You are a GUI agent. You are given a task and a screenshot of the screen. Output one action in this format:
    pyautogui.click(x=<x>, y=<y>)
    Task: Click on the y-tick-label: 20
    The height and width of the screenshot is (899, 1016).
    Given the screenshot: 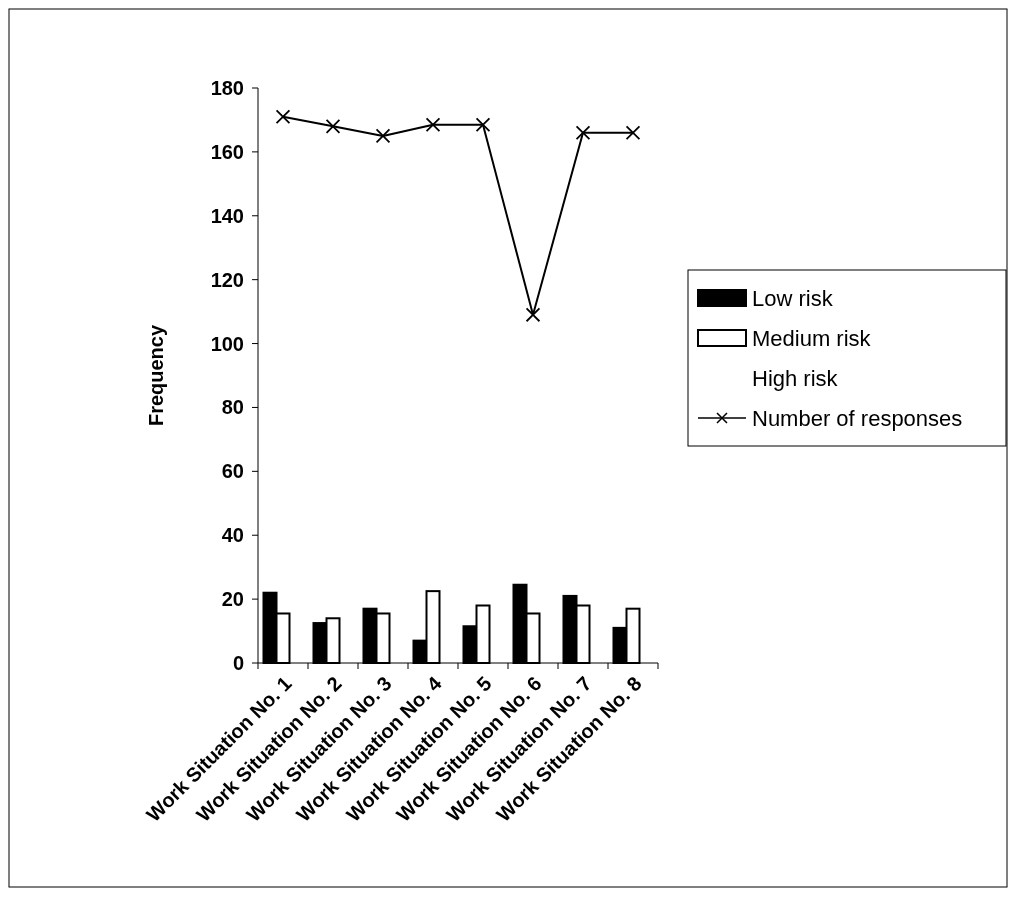 What is the action you would take?
    pyautogui.click(x=232, y=599)
    